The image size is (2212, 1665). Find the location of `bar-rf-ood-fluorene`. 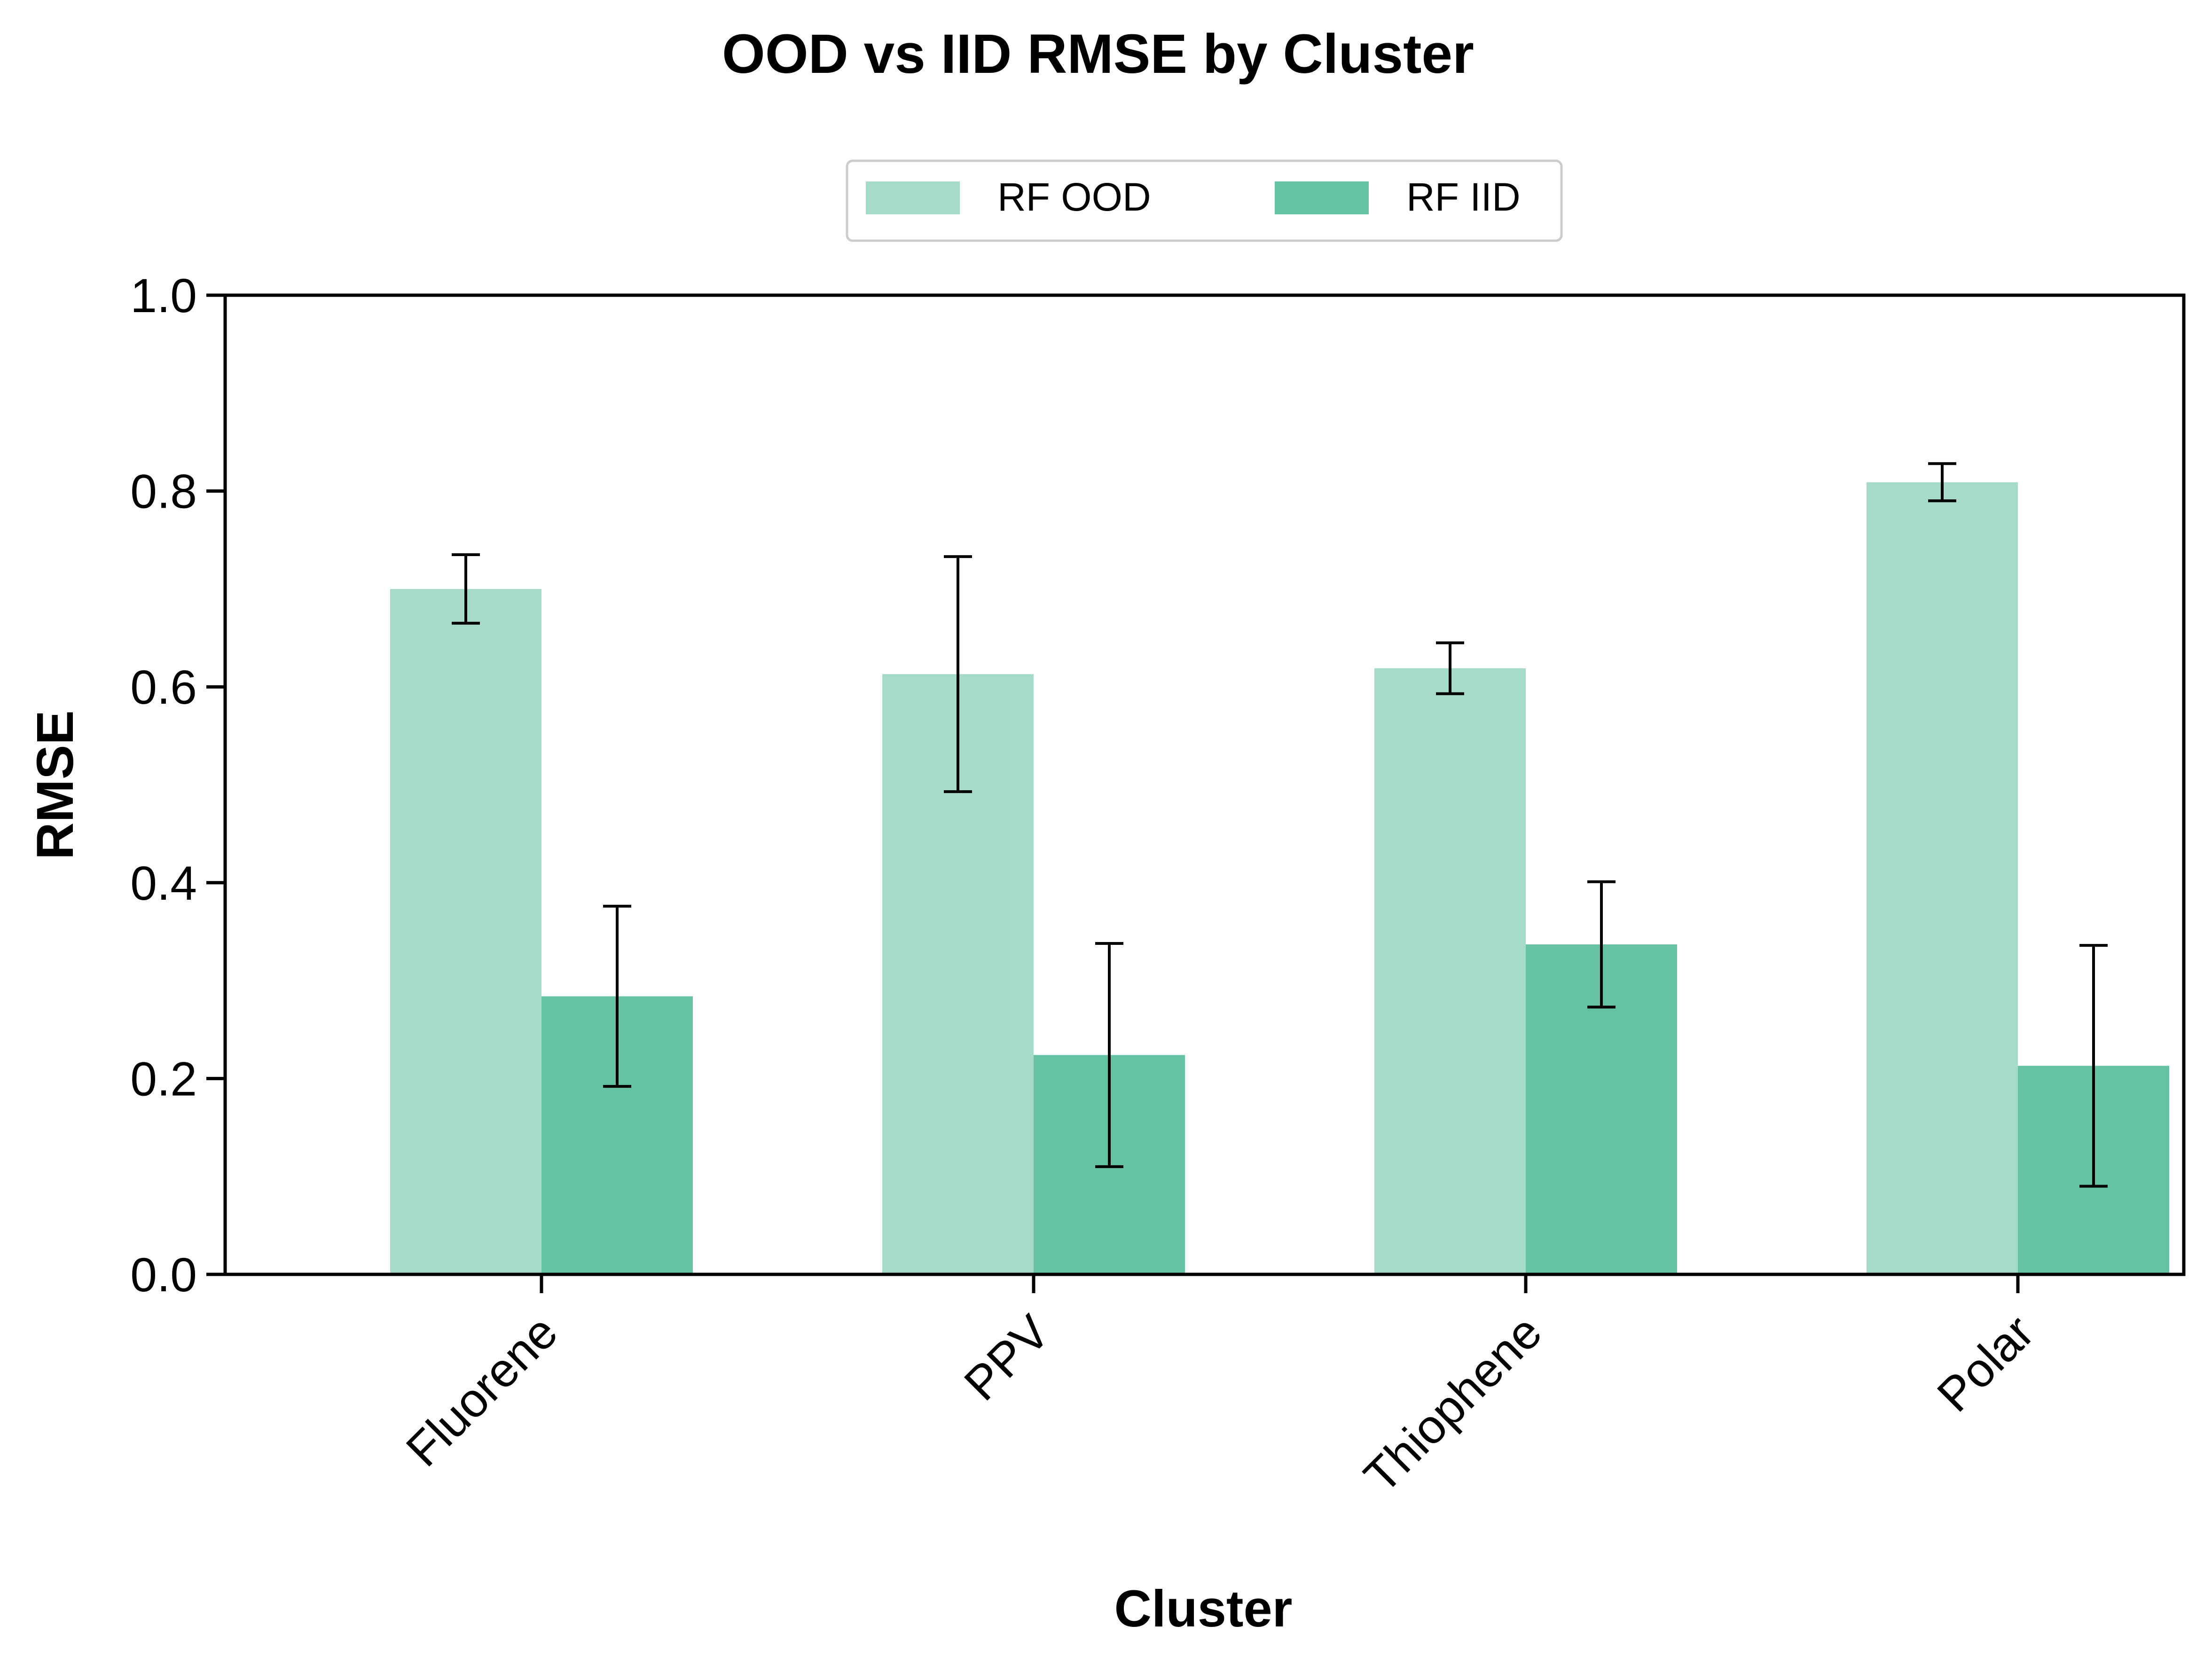

bar-rf-ood-fluorene is located at coordinates (465, 931).